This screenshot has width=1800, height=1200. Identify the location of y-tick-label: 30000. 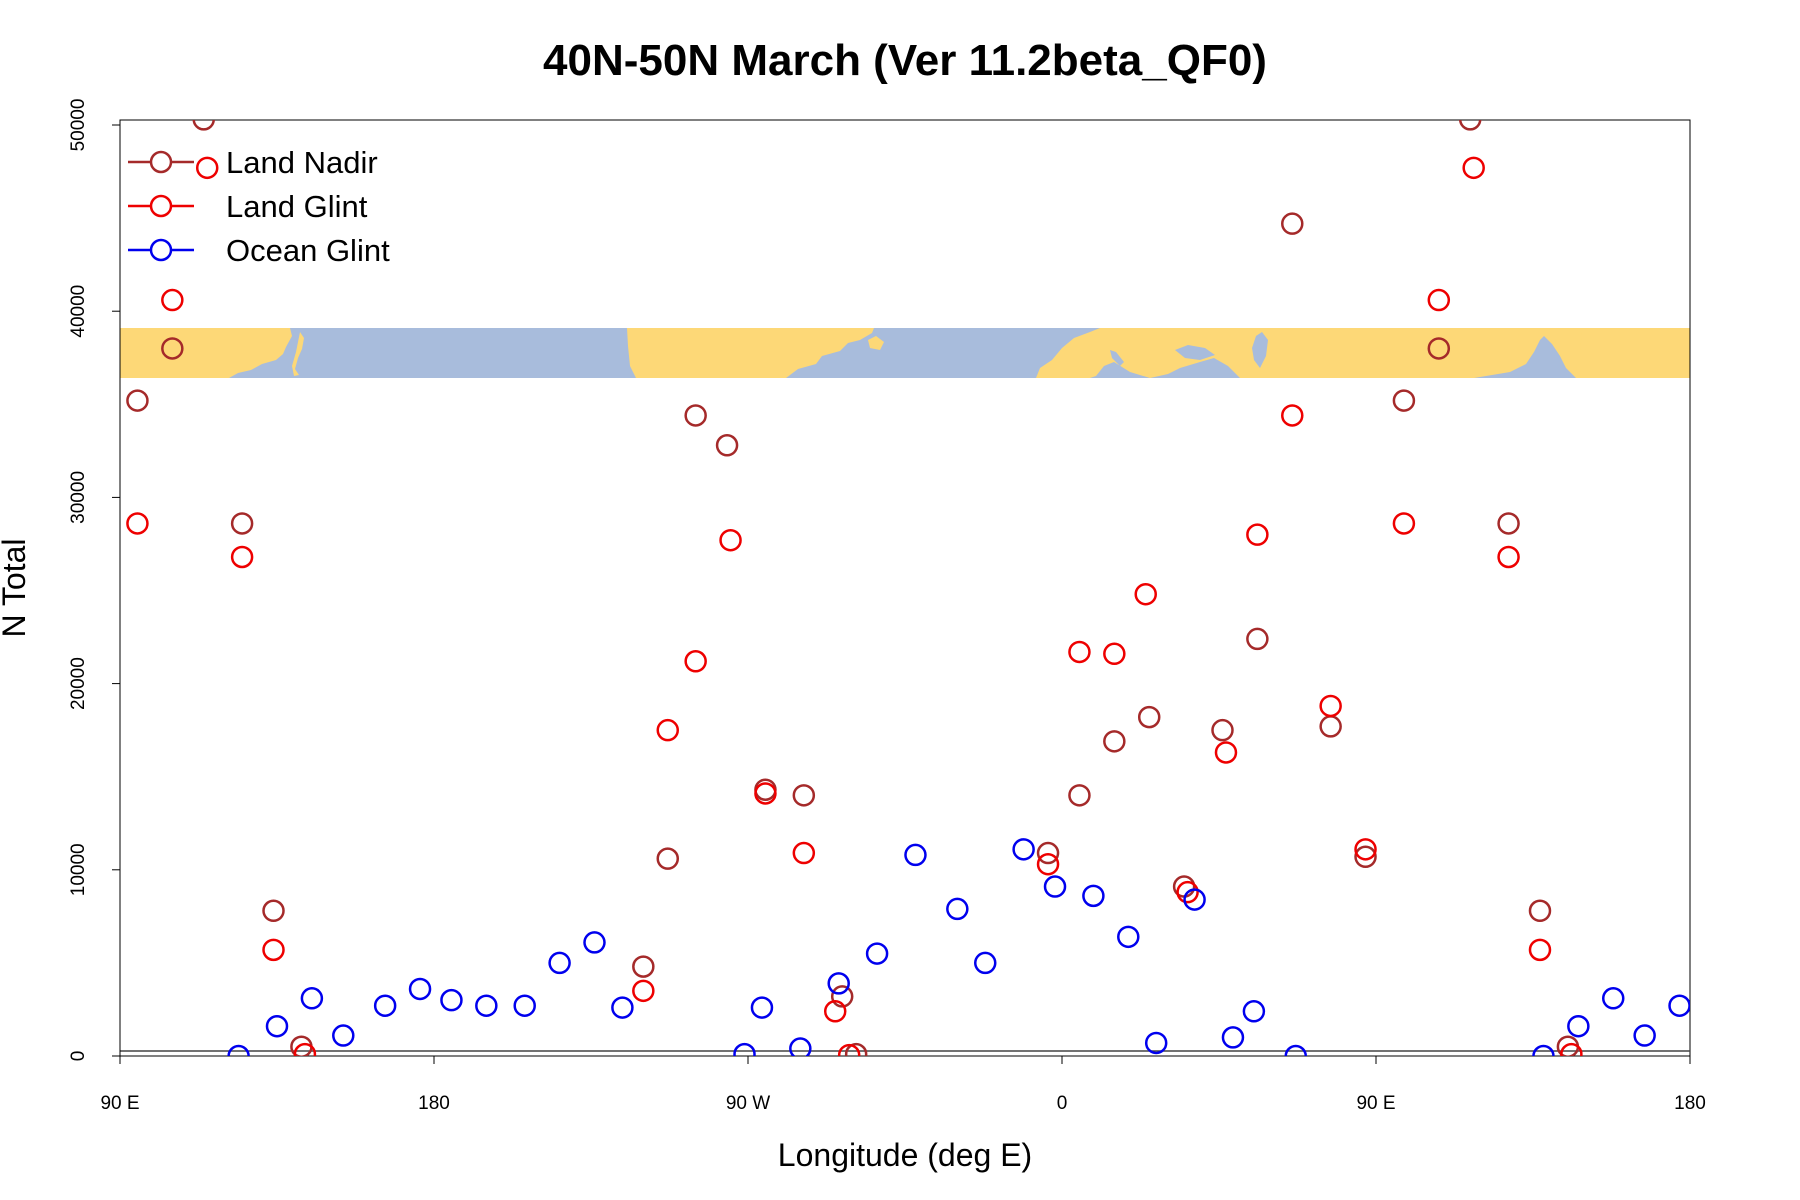
(78, 497).